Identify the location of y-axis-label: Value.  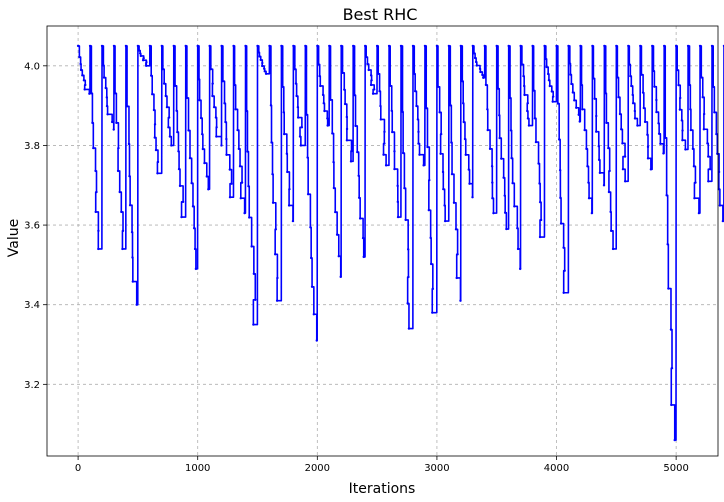
(14, 238).